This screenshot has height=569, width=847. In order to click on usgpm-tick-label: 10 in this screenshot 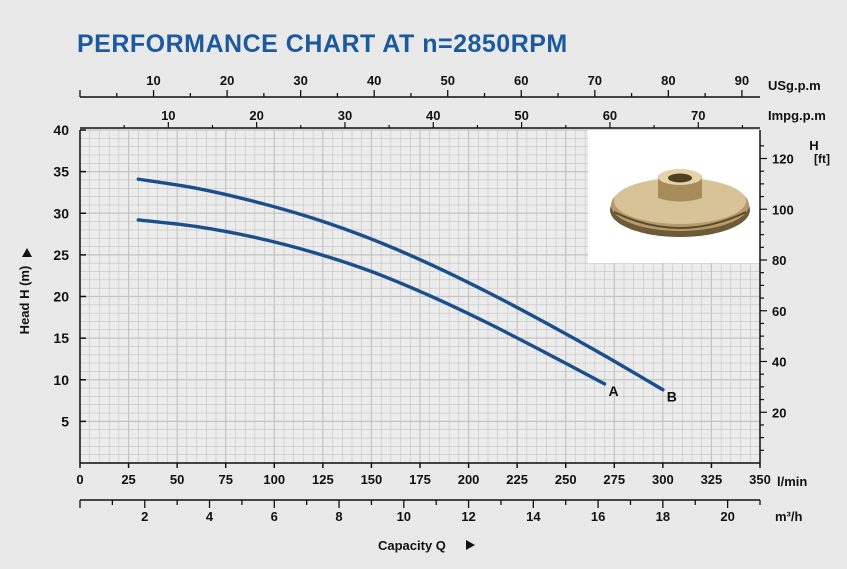, I will do `click(153, 80)`.